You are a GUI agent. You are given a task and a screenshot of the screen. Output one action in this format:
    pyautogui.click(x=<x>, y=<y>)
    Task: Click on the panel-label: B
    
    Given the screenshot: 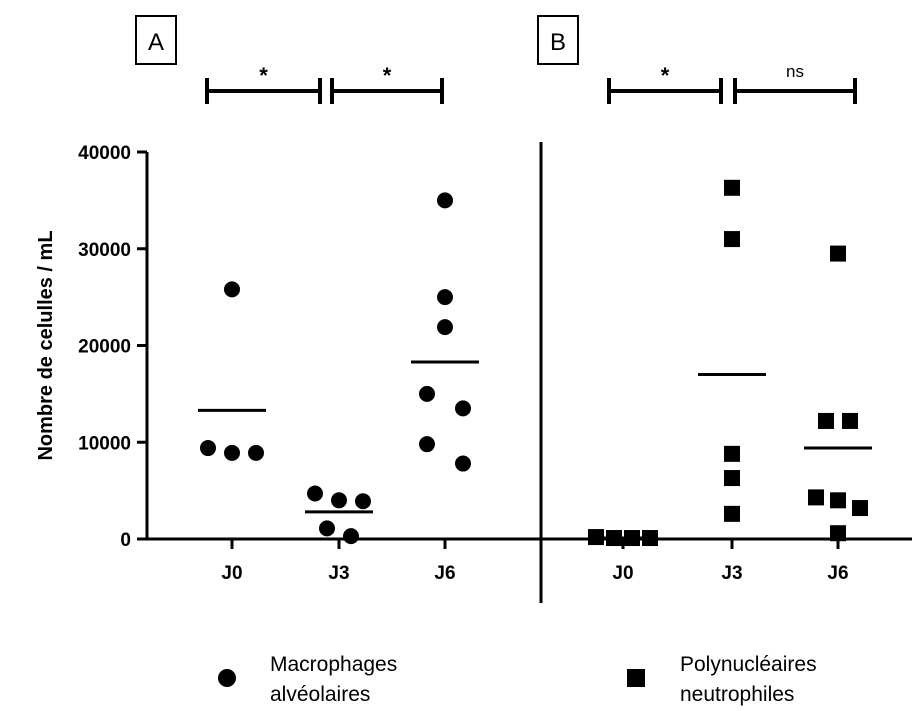 What is the action you would take?
    pyautogui.click(x=558, y=42)
    